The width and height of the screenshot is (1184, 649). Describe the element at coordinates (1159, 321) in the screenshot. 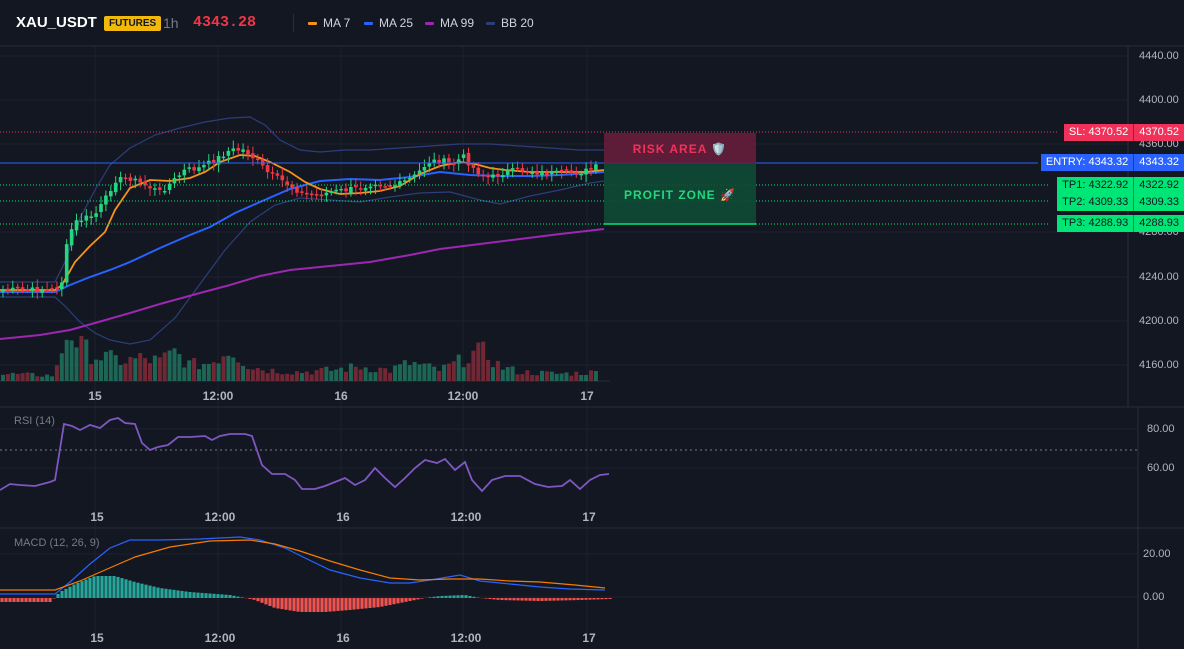

I see `price-tick: 4200.00` at that location.